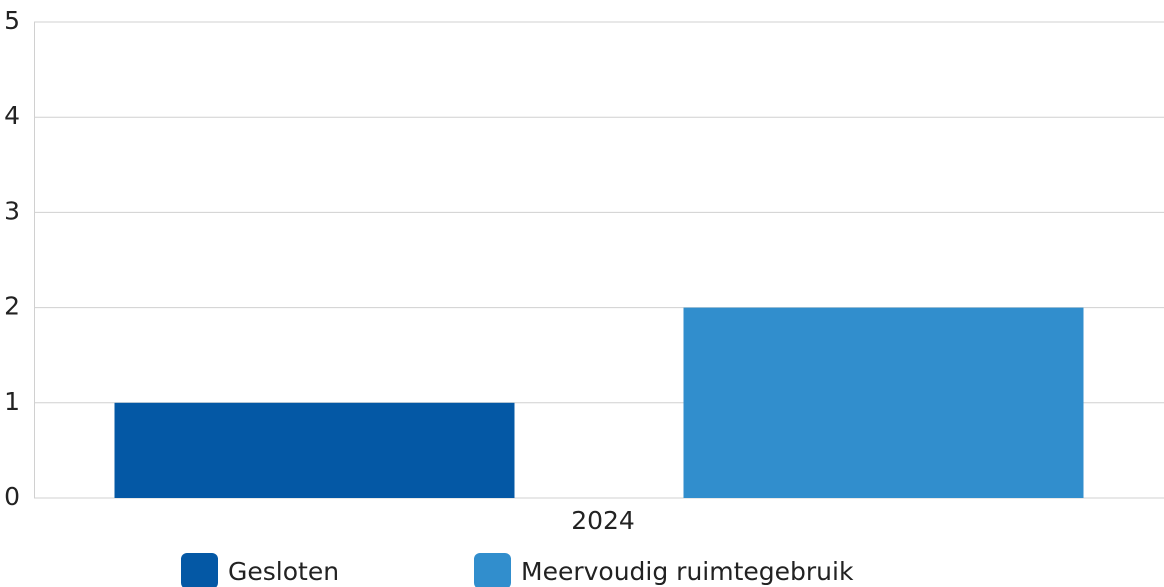 The width and height of the screenshot is (1164, 587). What do you see at coordinates (687, 571) in the screenshot?
I see `legend-label: Meervoudig ruimtegebruik` at bounding box center [687, 571].